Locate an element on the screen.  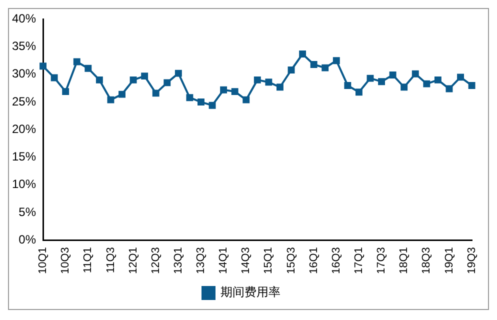
x-tick-label: 14Q1 is located at coordinates (224, 260).